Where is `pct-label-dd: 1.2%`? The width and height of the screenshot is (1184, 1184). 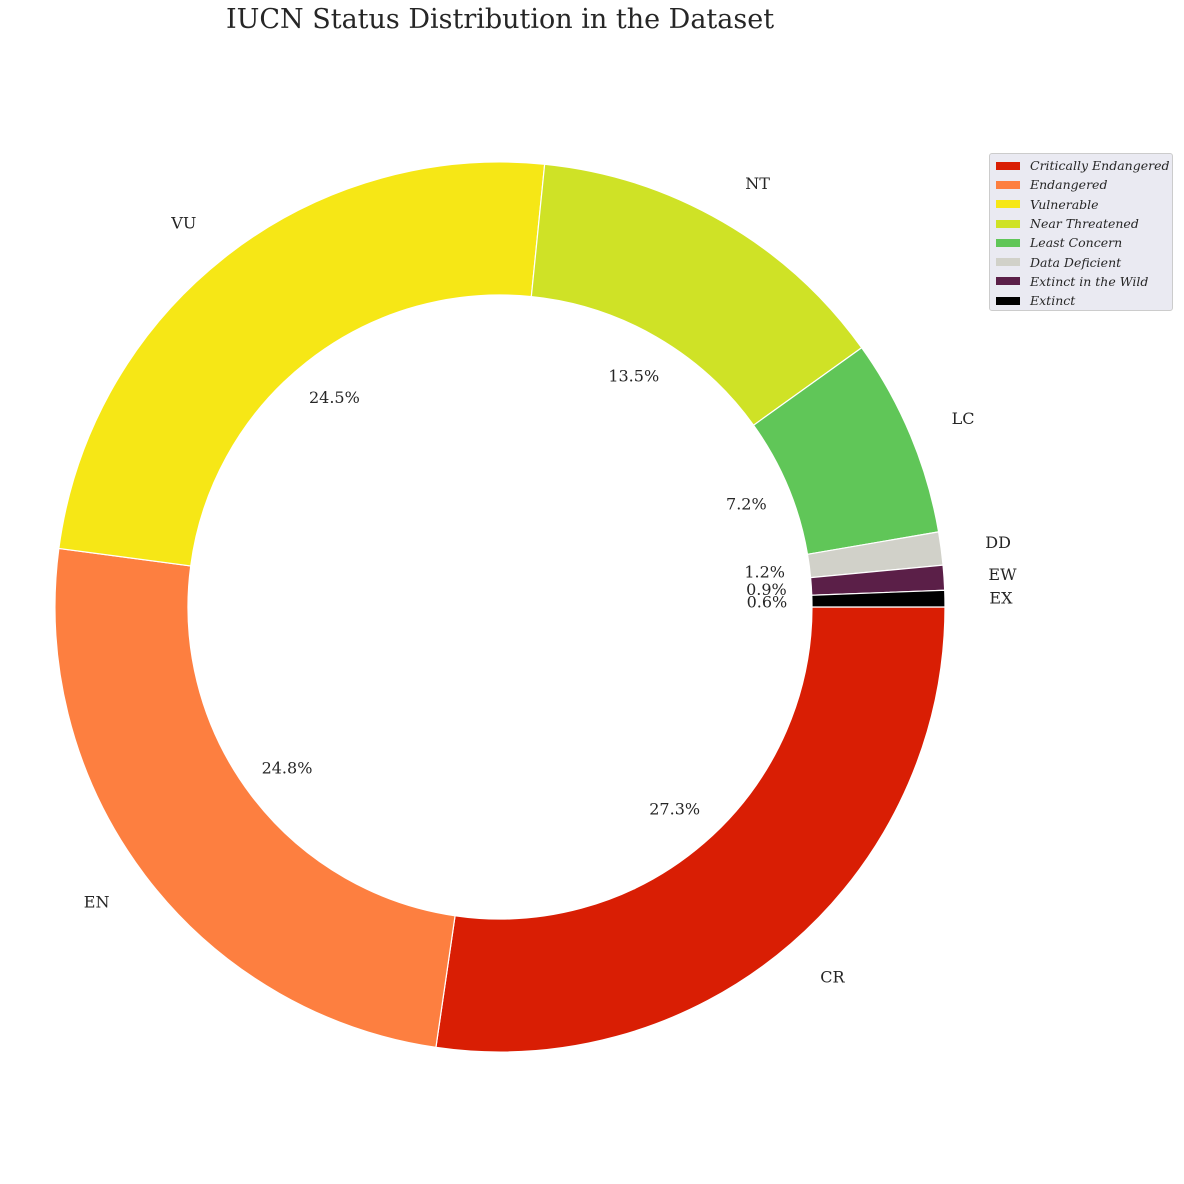
pct-label-dd: 1.2% is located at coordinates (764, 571).